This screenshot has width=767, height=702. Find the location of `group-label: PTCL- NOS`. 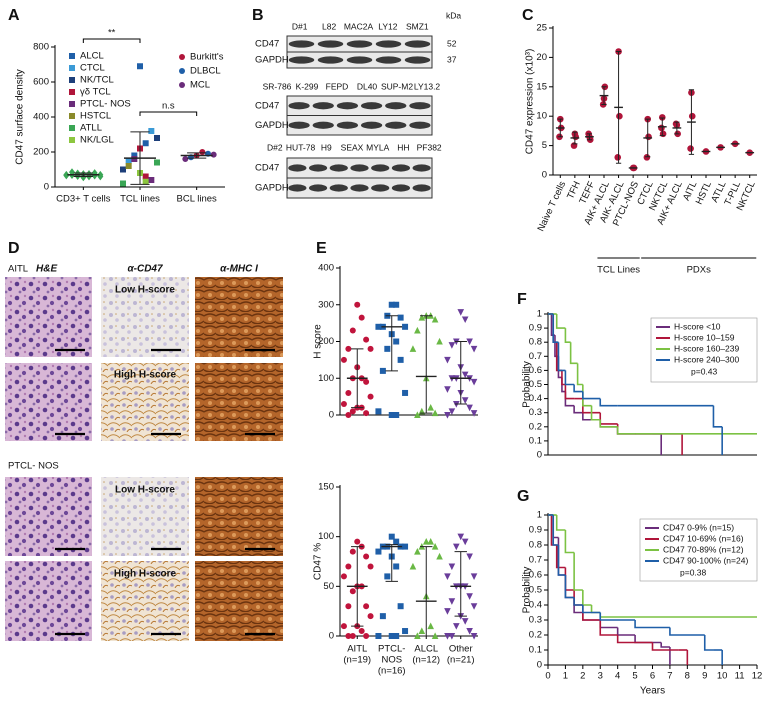

group-label: PTCL- NOS is located at coordinates (33, 466).